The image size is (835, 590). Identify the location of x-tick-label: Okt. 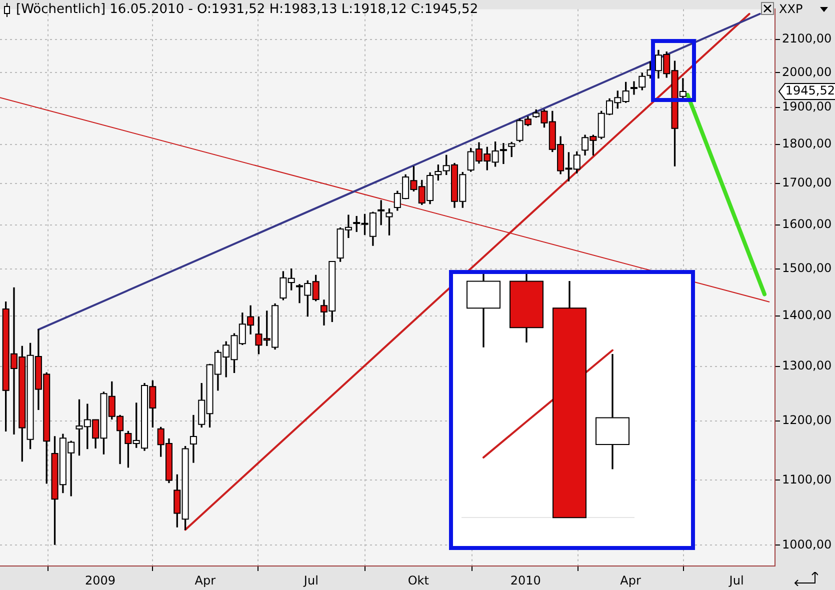
(419, 580).